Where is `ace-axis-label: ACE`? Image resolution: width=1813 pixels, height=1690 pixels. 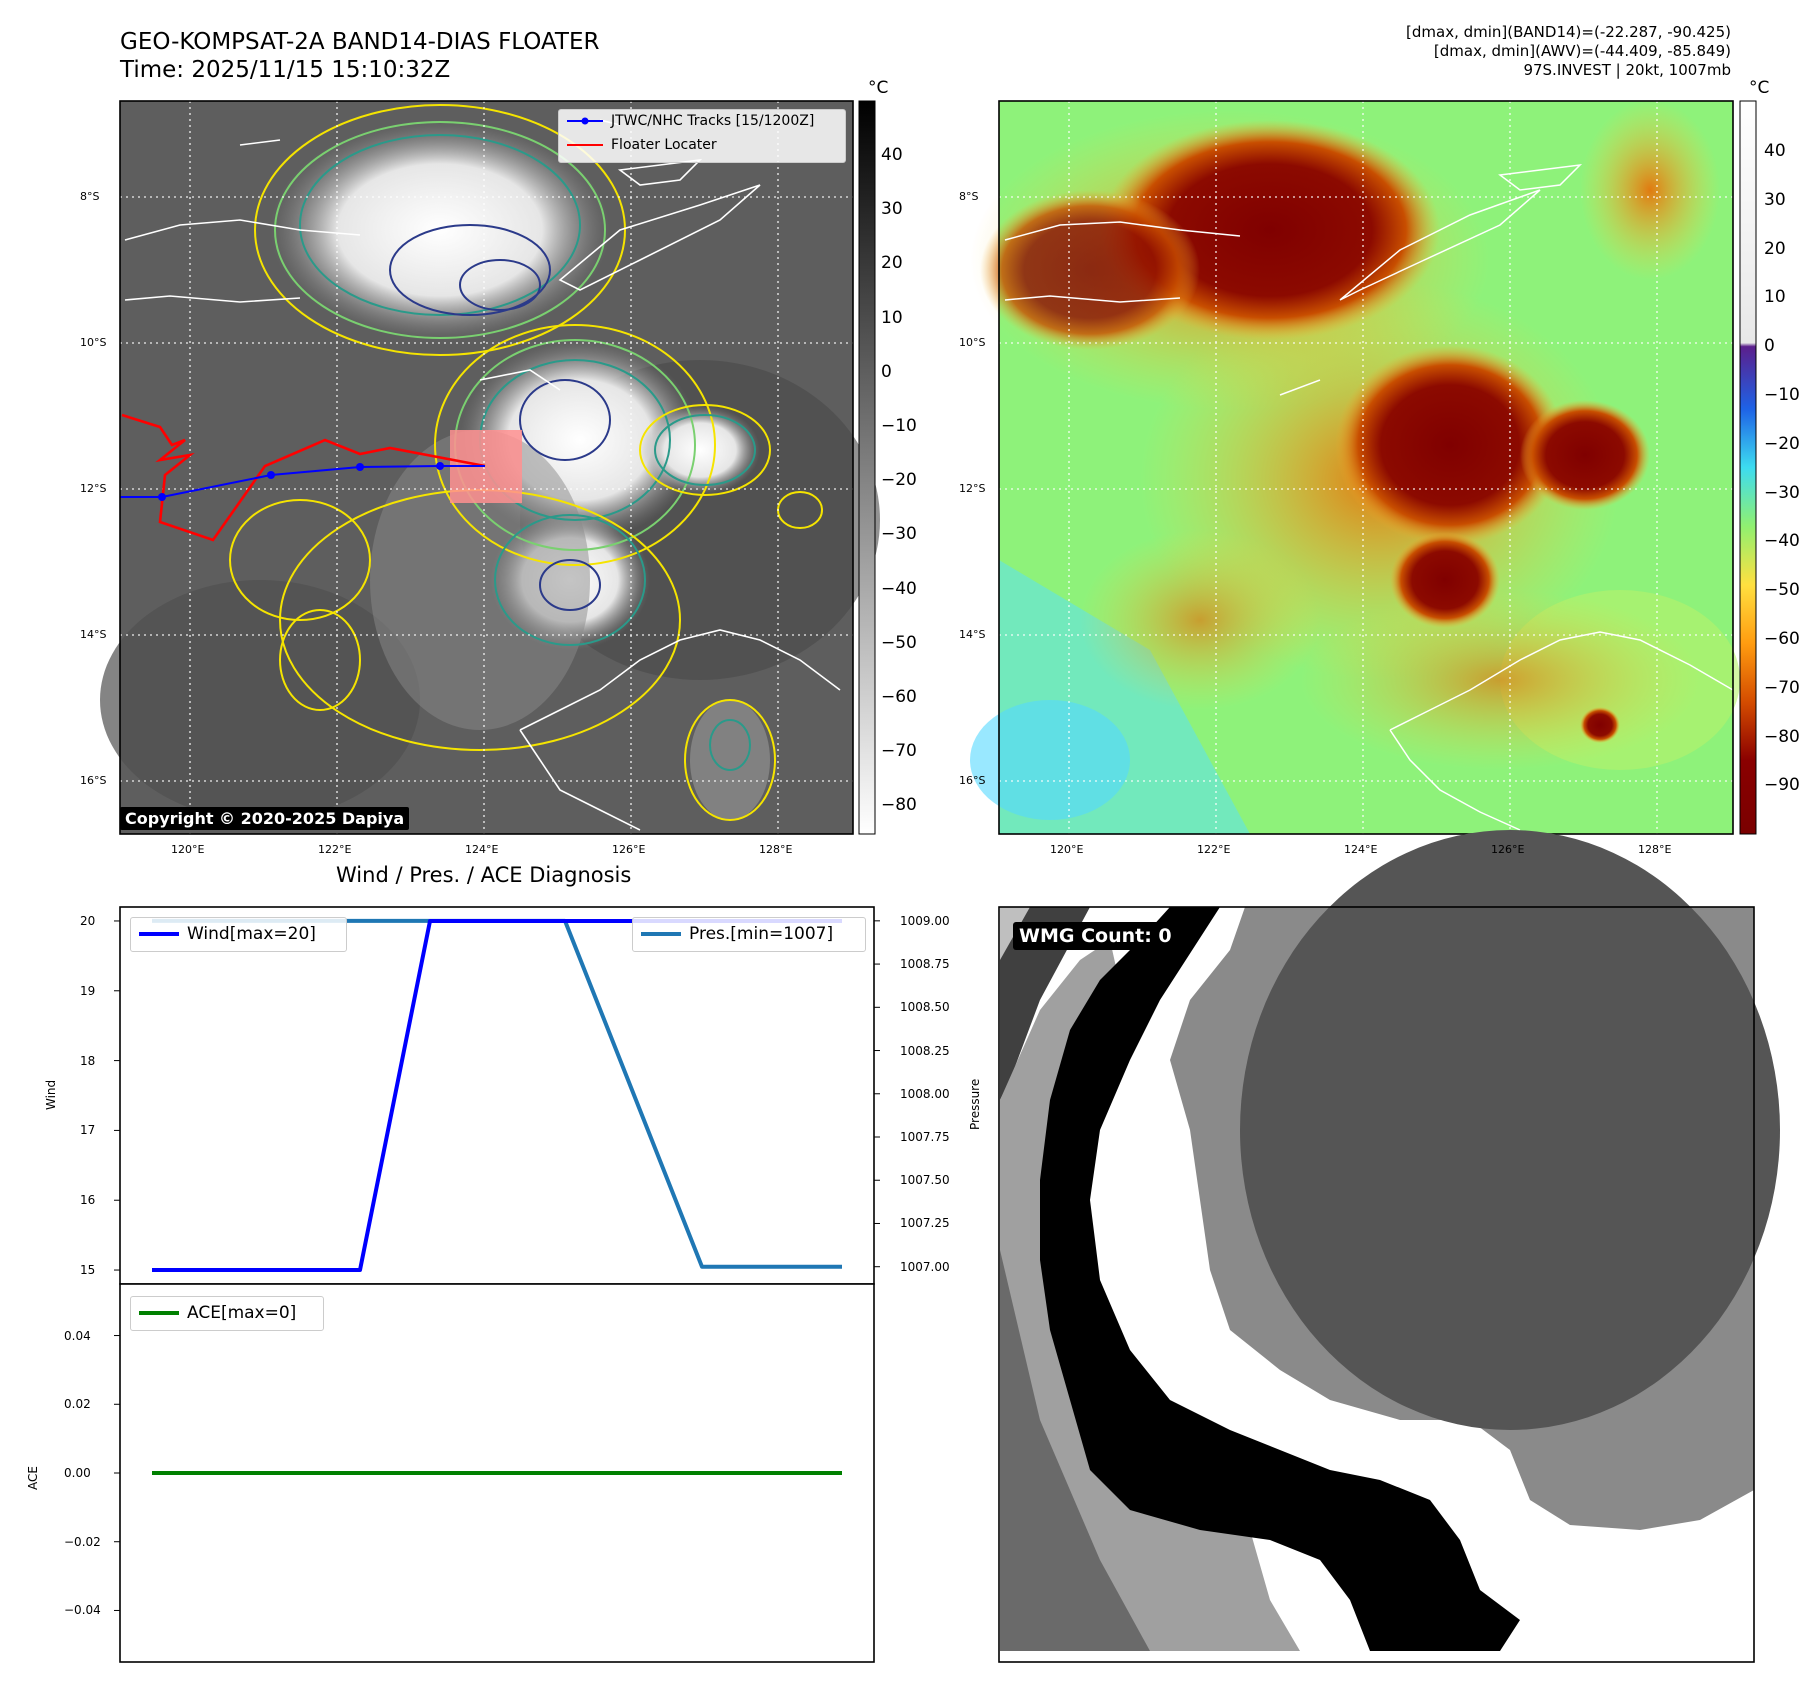
ace-axis-label: ACE is located at coordinates (33, 1478).